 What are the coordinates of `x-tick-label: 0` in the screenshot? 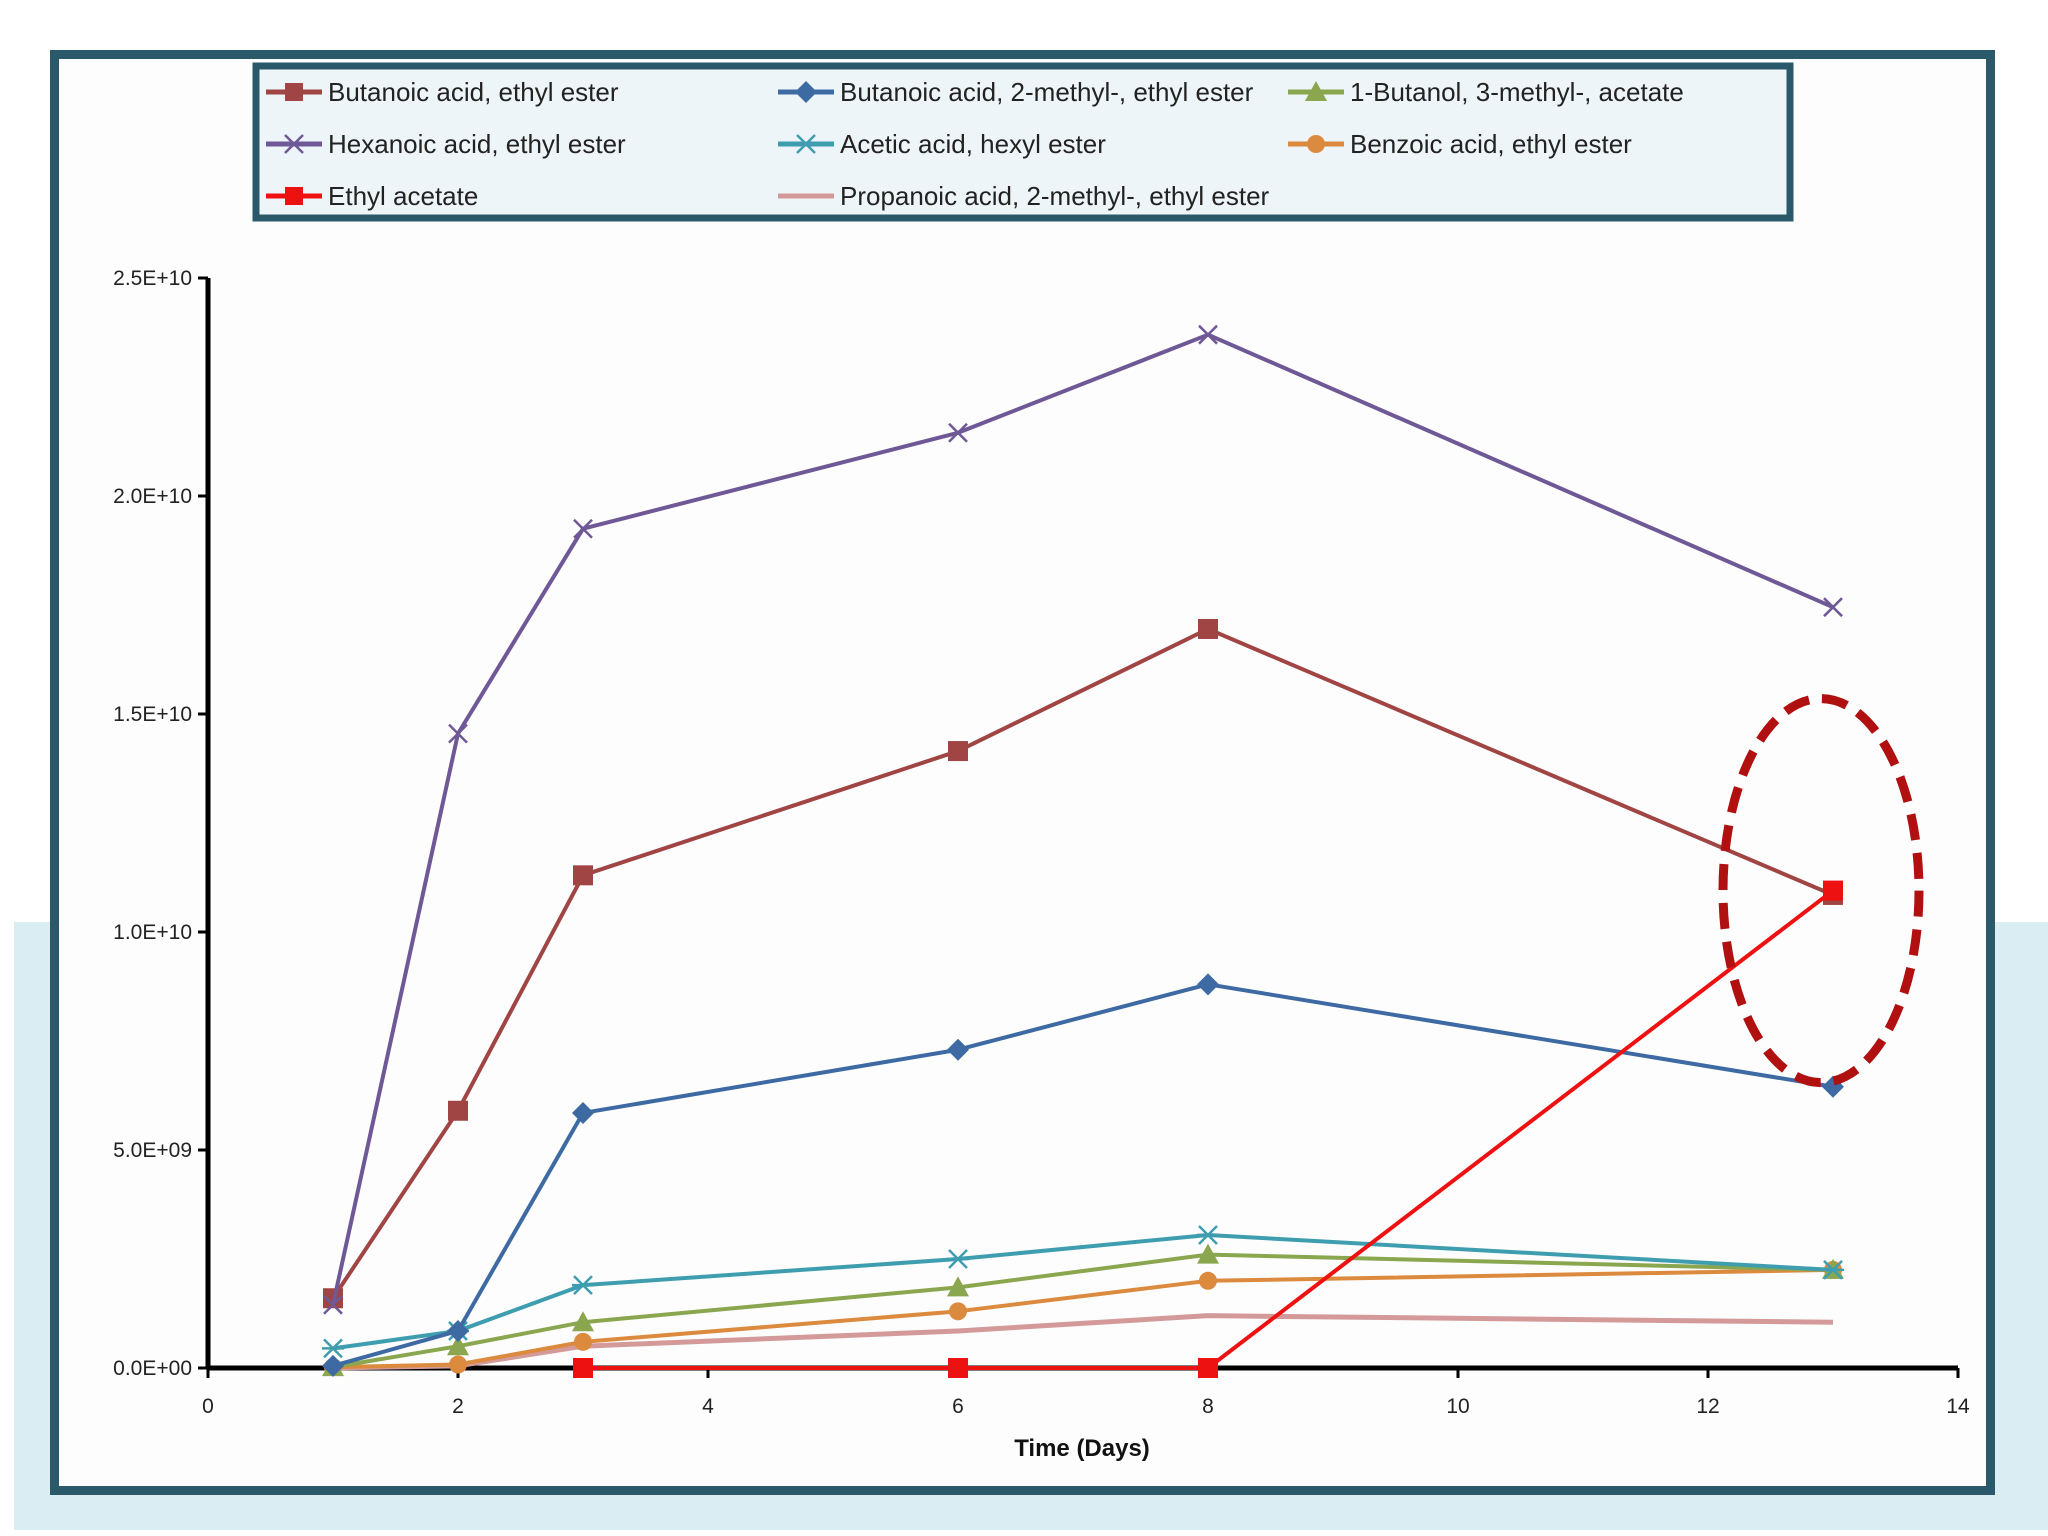 It's located at (208, 1406).